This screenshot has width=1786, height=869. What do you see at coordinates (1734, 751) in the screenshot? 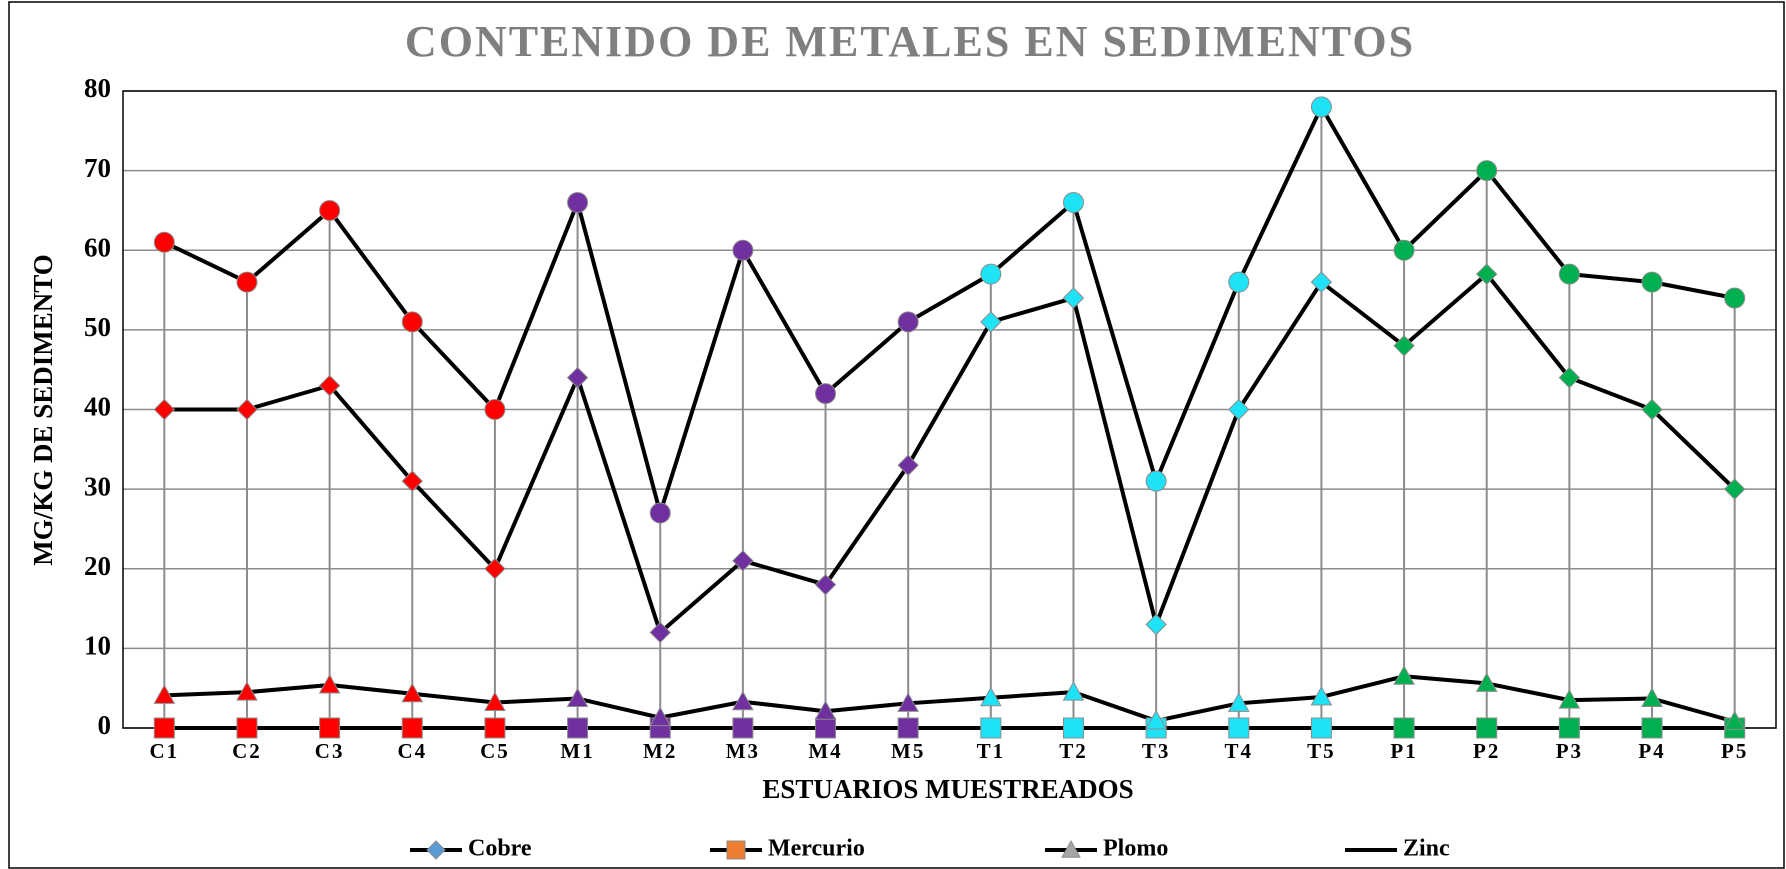
I see `x-tick-label: P5` at bounding box center [1734, 751].